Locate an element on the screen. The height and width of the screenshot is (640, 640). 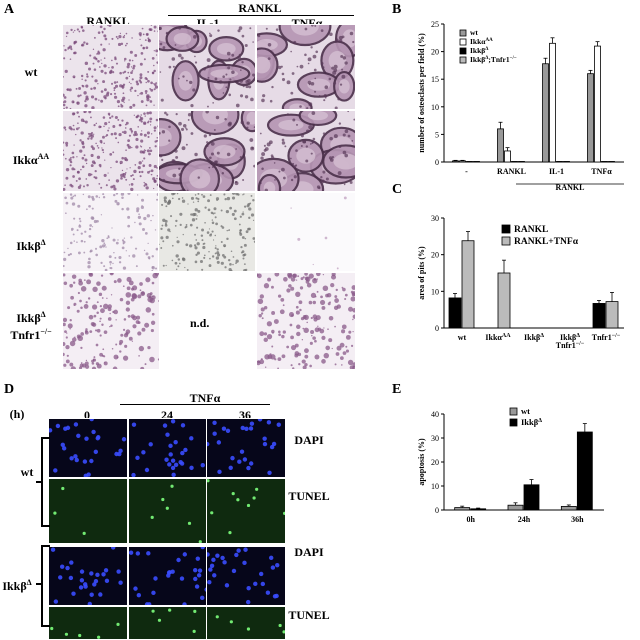
y-tick-label: 25 is located at coordinates (435, 24).